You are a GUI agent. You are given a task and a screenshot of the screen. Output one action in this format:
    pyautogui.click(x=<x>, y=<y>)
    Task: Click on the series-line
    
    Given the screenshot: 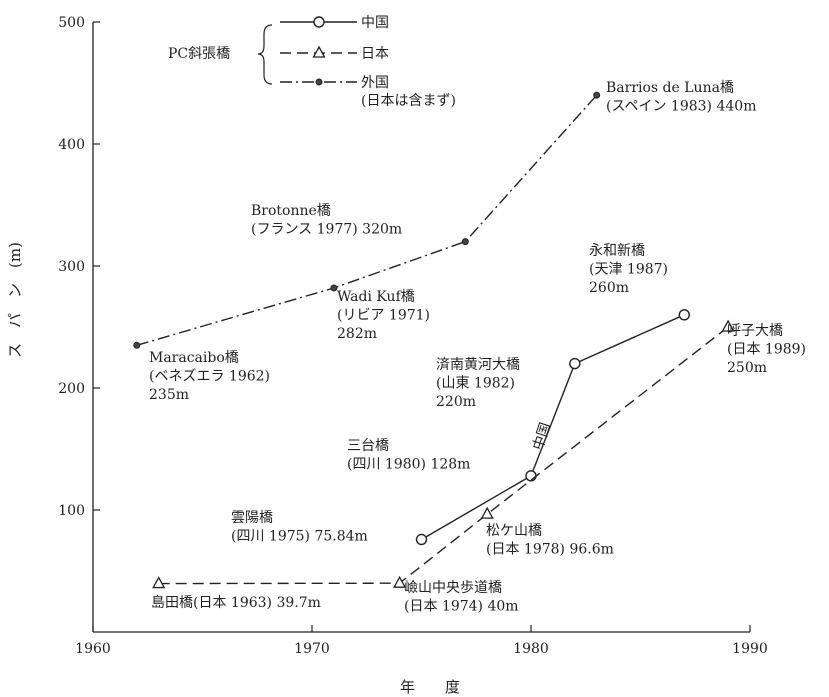 What is the action you would take?
    pyautogui.click(x=553, y=427)
    